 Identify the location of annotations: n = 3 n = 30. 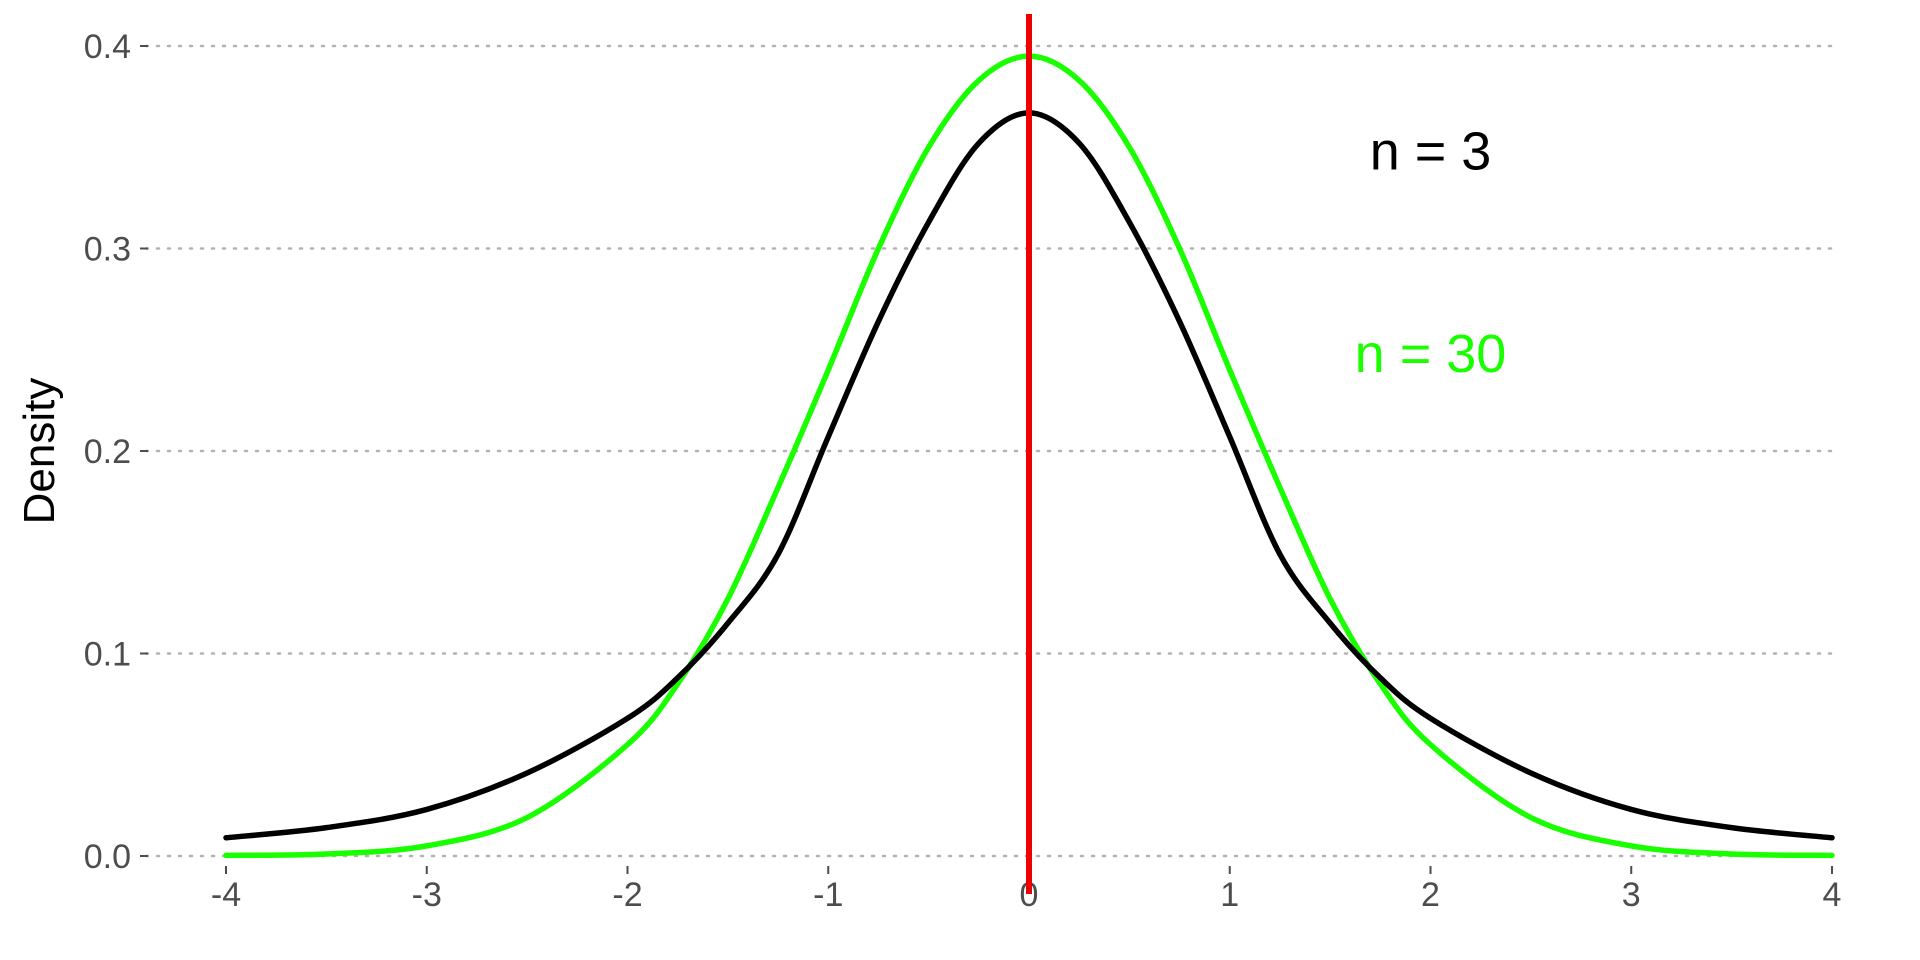
(1431, 252).